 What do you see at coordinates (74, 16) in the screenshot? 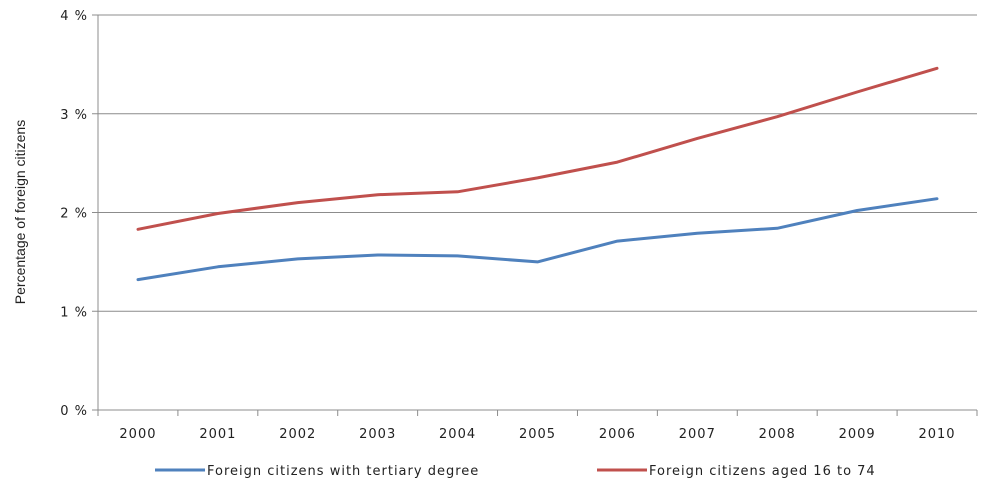
I see `y-tick-label: 4 %` at bounding box center [74, 16].